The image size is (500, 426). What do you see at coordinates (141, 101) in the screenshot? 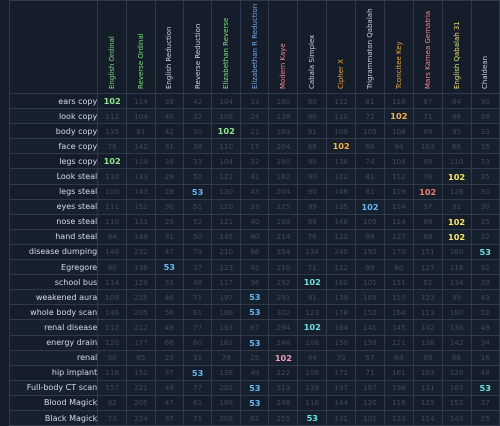
I see `value-cell: 114` at bounding box center [141, 101].